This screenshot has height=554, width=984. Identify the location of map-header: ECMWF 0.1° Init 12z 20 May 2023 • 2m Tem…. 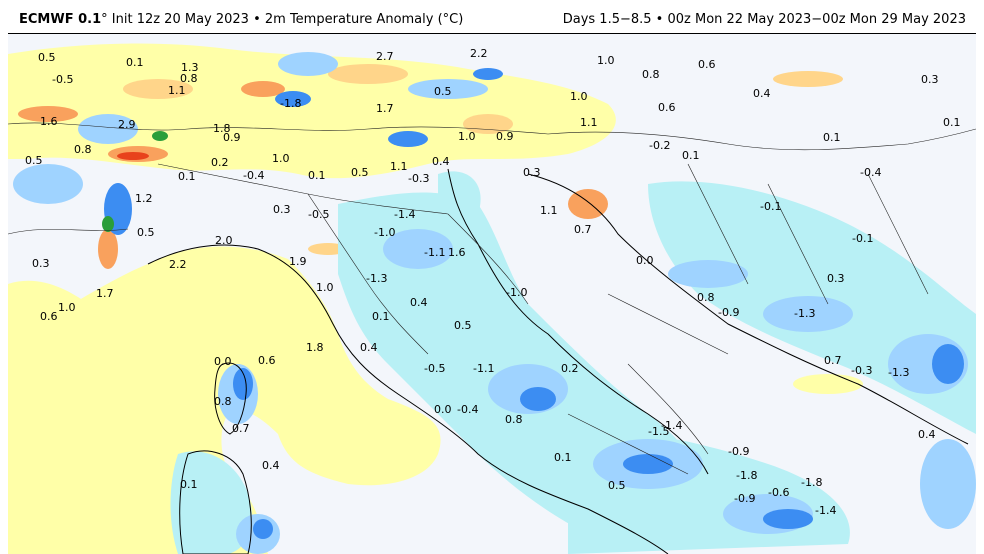
(492, 17).